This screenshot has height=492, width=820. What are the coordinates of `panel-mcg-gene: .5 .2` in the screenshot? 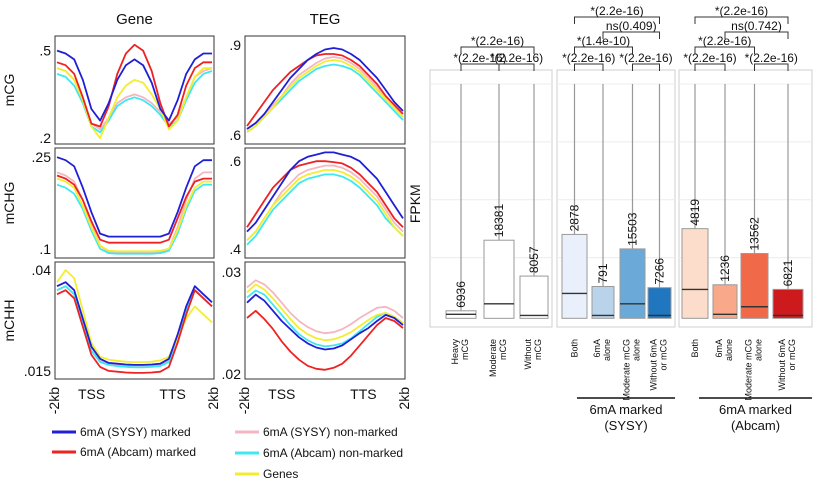 It's located at (127, 90).